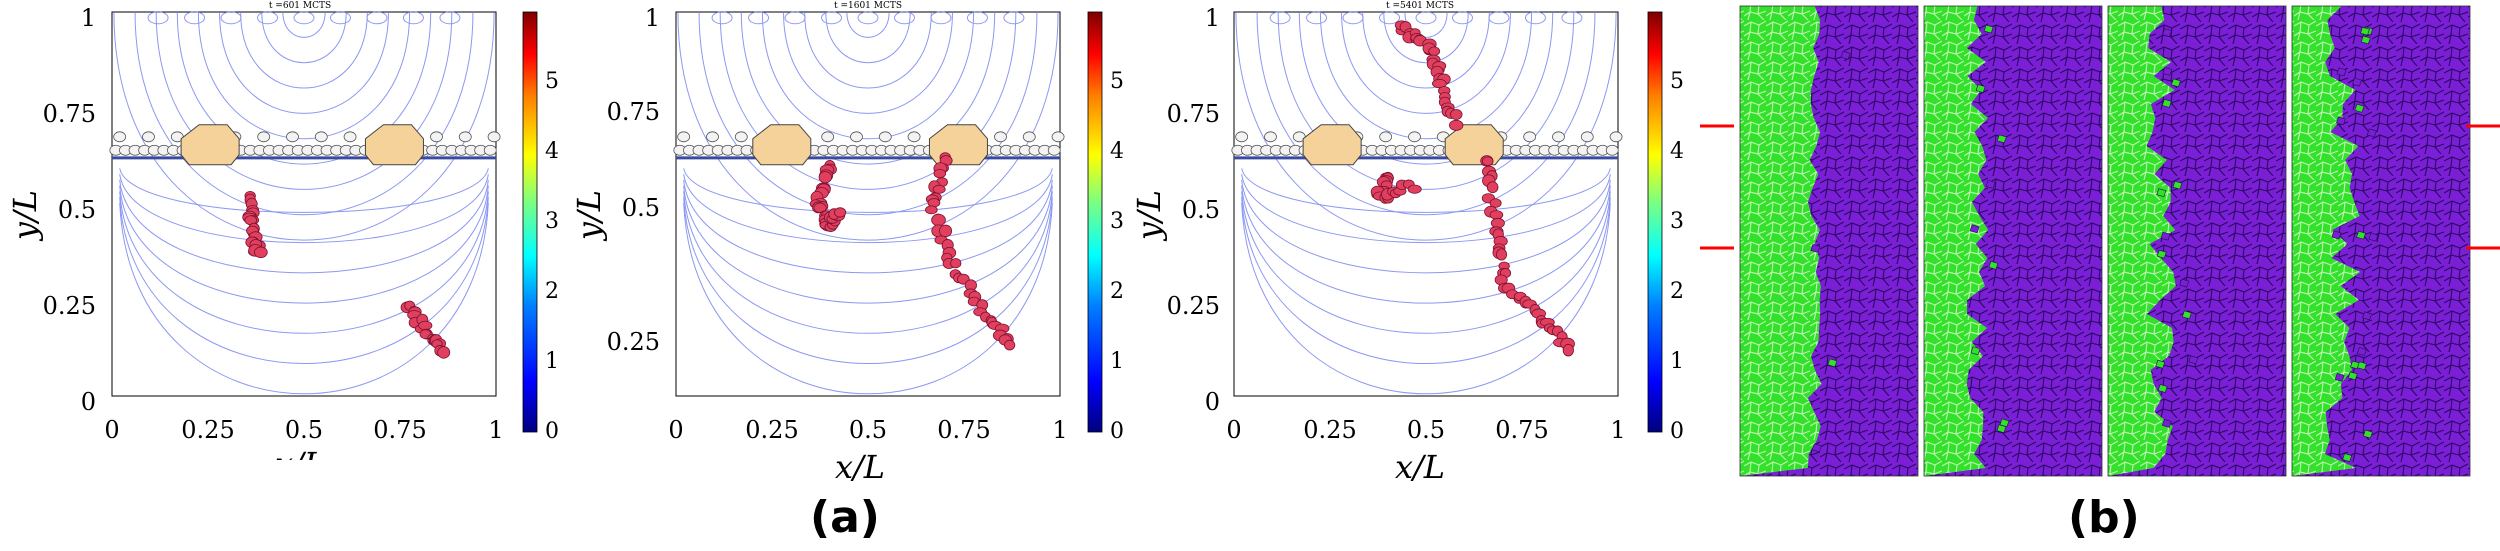  What do you see at coordinates (2197, 241) in the screenshot?
I see `tissue-strip` at bounding box center [2197, 241].